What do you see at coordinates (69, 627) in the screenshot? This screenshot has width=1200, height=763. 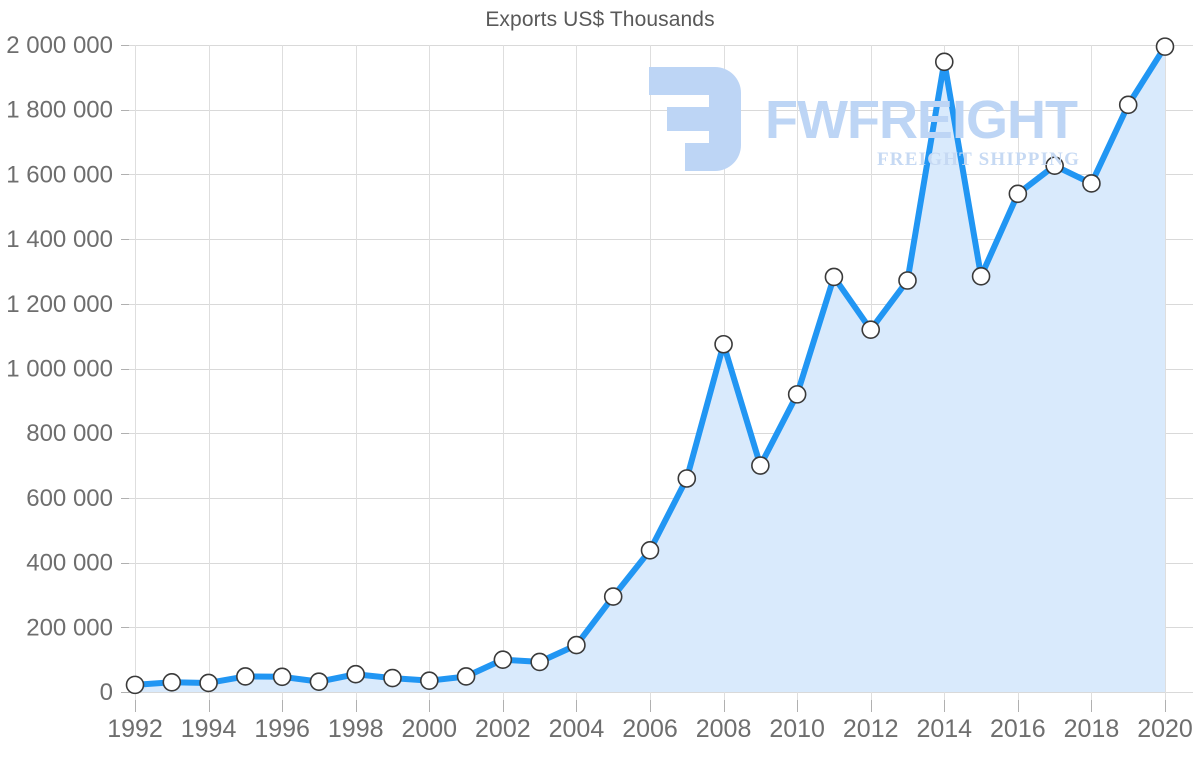 I see `y-axis-tick-label: 200 000` at bounding box center [69, 627].